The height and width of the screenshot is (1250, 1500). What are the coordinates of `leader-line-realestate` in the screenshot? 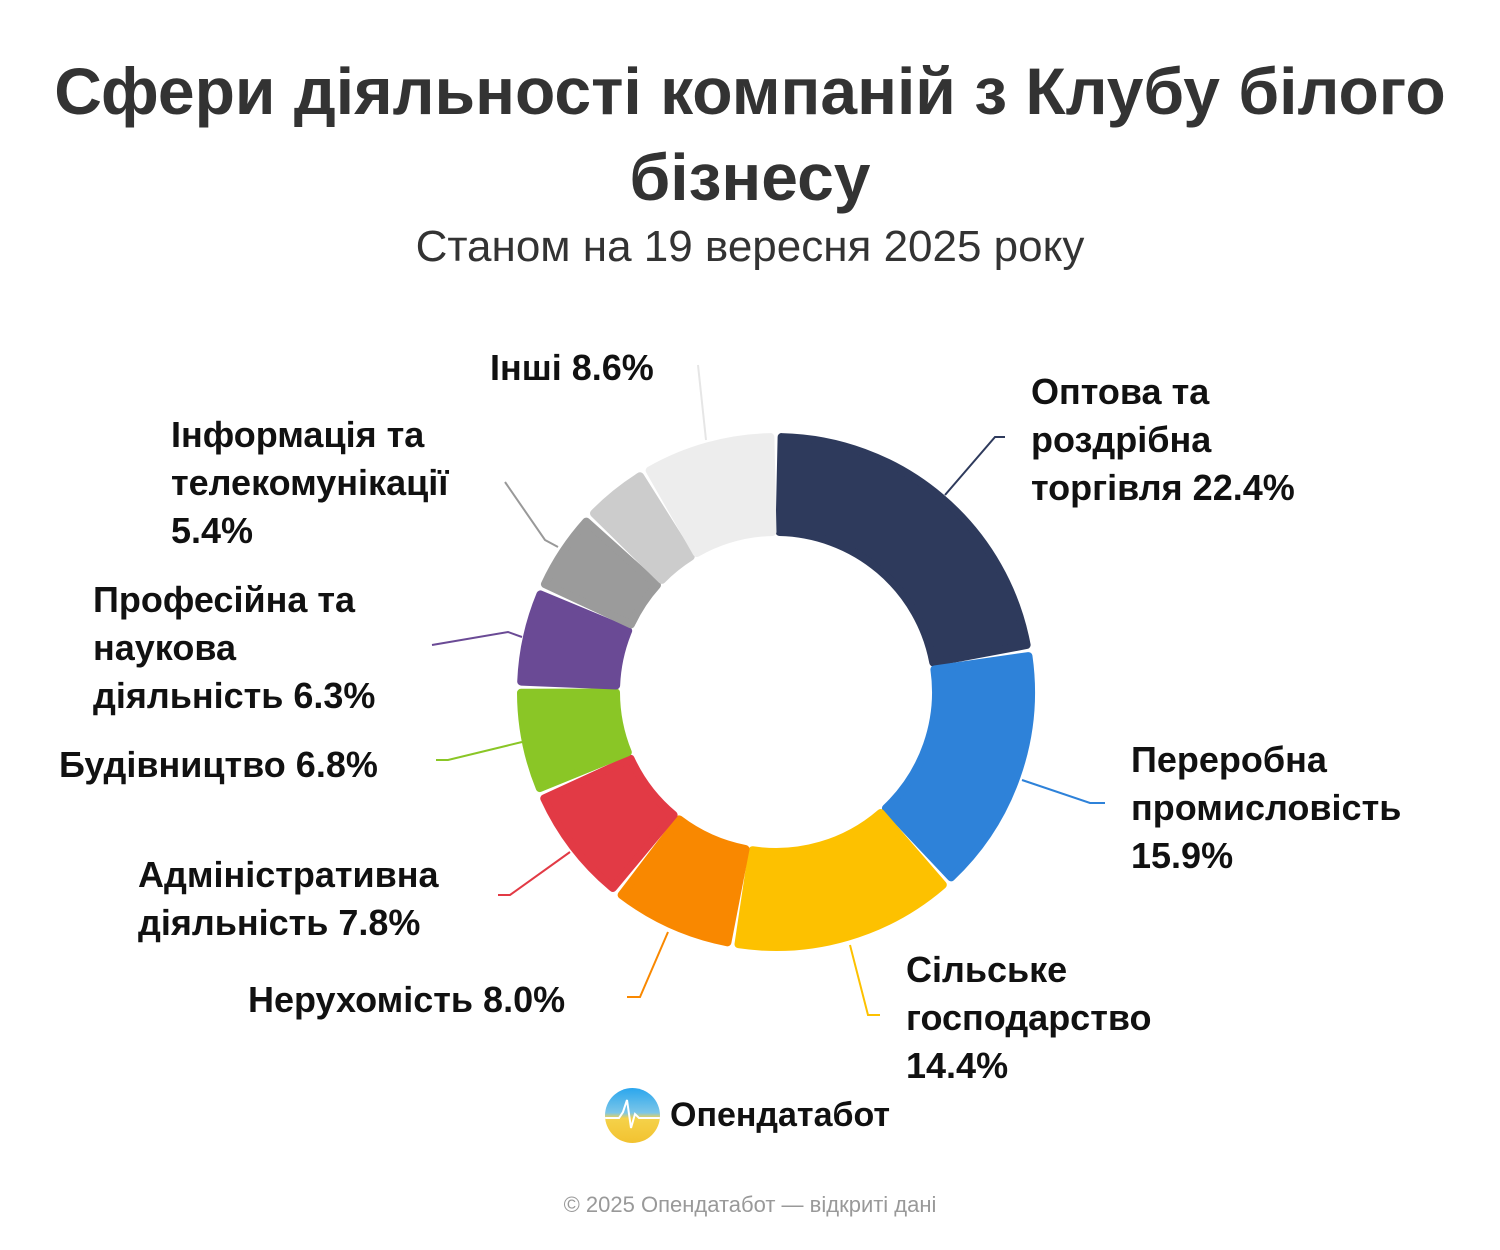 It's located at (648, 964).